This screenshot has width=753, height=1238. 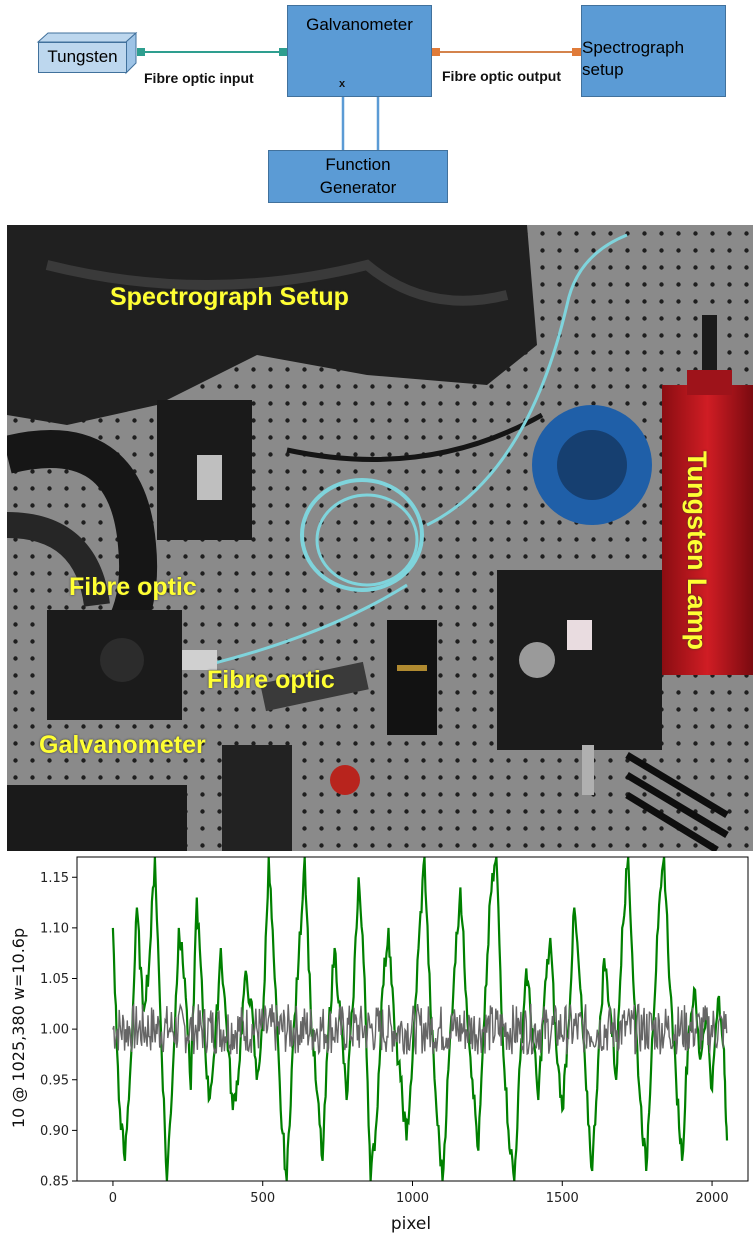 I want to click on y-tick-label: 1.15, so click(x=54, y=878).